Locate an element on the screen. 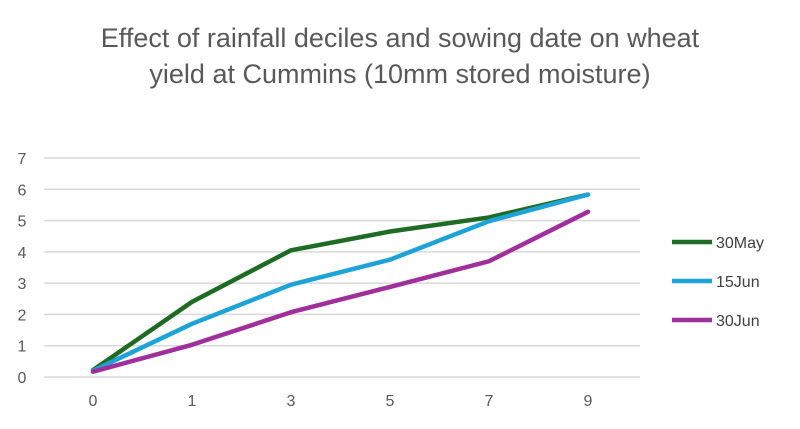 This screenshot has height=429, width=800. y-tick-label: 7 is located at coordinates (22, 159).